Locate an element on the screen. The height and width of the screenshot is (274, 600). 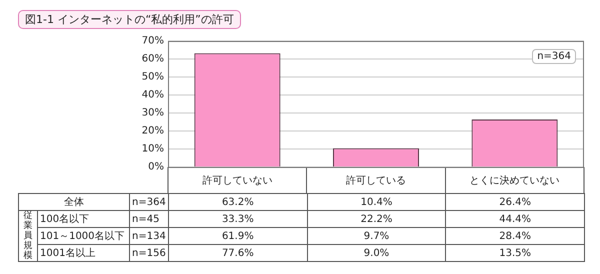
y-tick-label: 60% is located at coordinates (153, 59).